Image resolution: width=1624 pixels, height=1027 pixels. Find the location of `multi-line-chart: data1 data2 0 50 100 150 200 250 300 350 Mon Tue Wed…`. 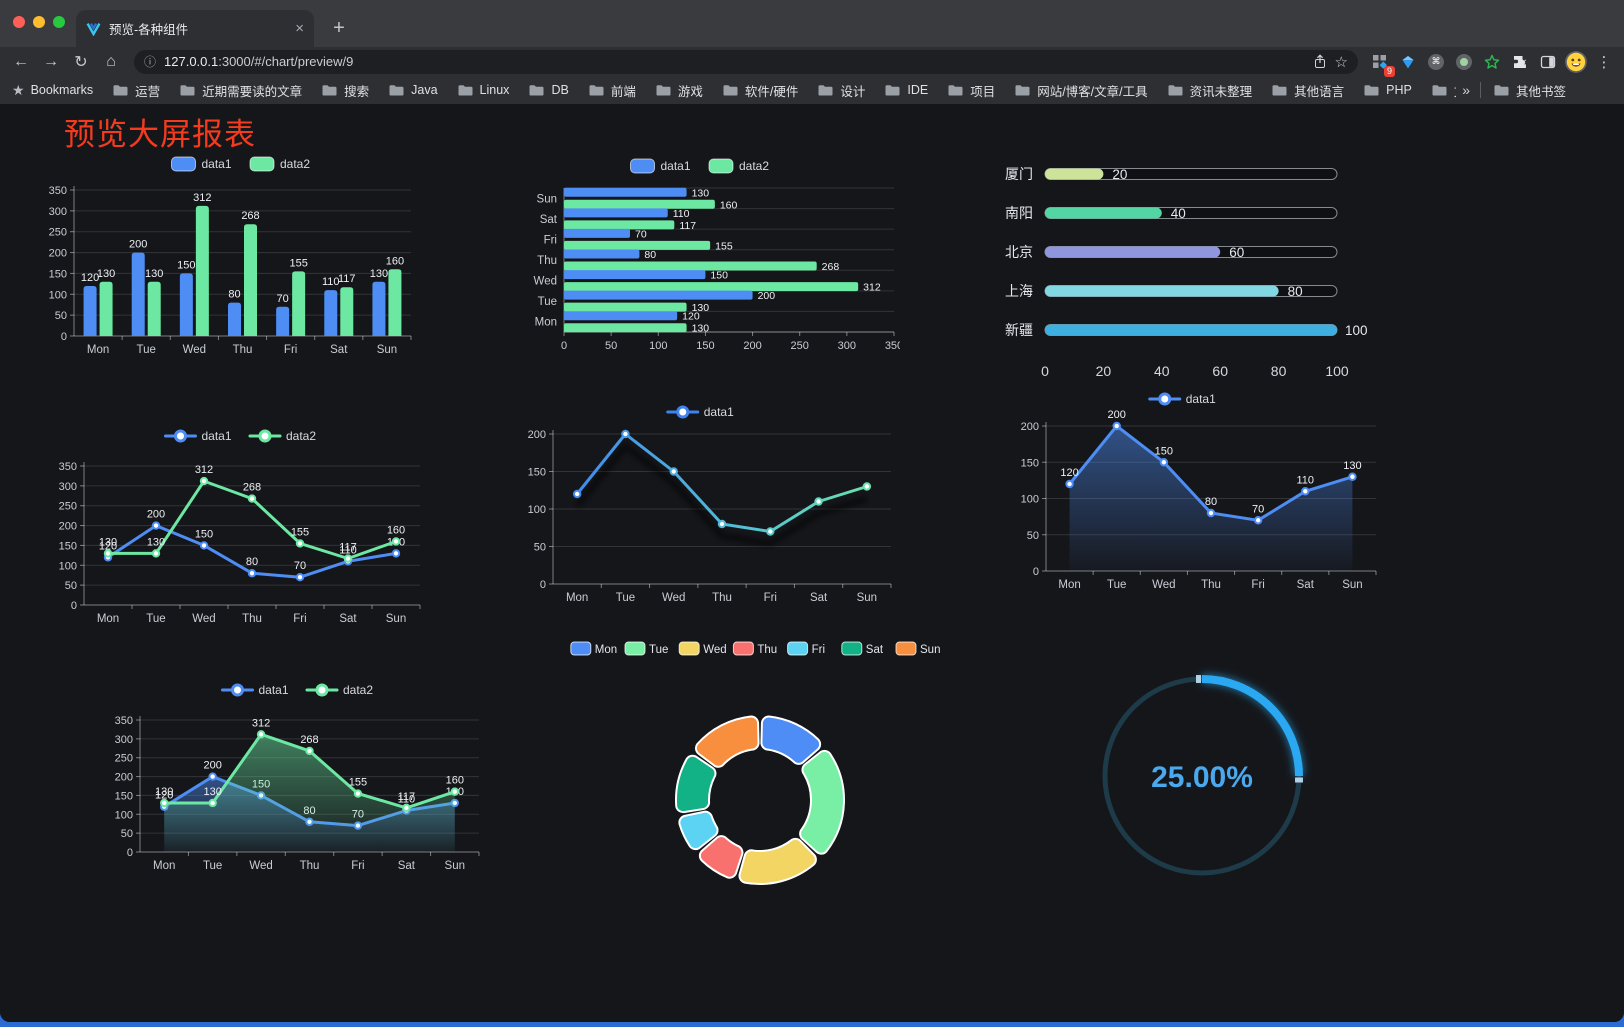

multi-line-chart: data1 data2 0 50 100 150 200 250 300 350 Mon Tue Wed… is located at coordinates (242, 529).